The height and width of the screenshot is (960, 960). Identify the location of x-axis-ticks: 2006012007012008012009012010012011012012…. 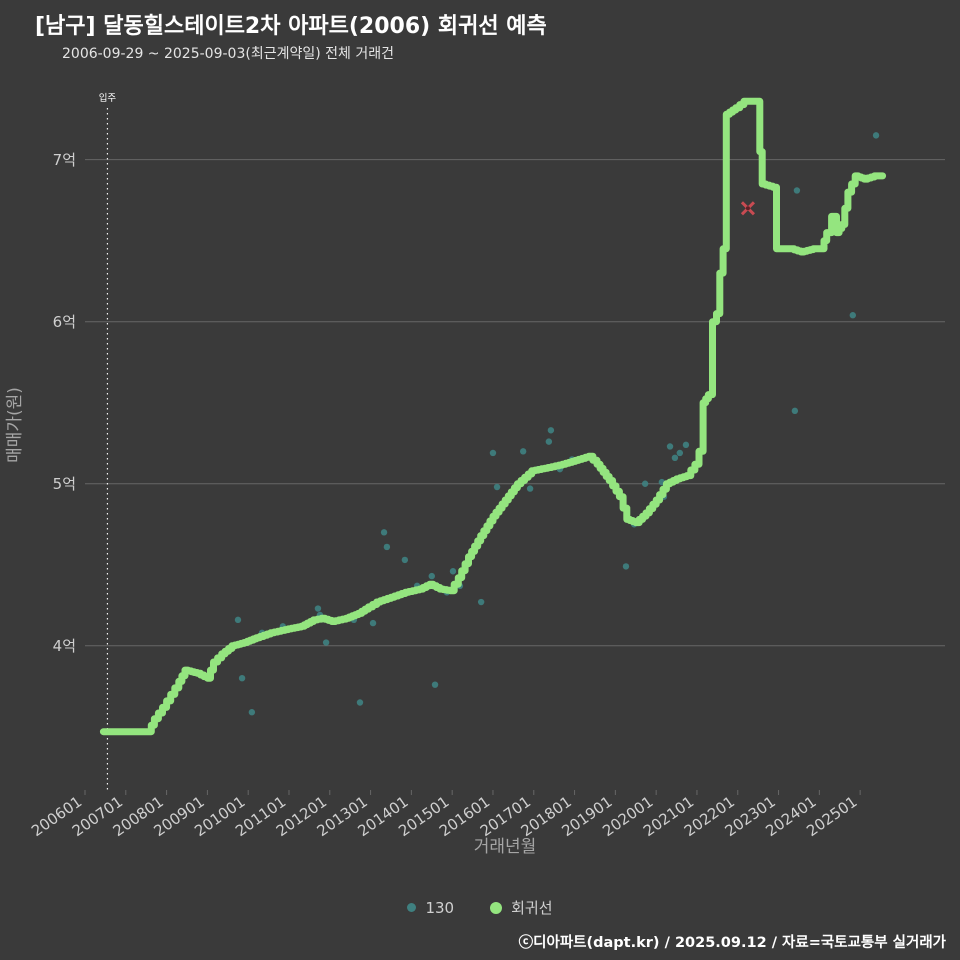
(444, 815).